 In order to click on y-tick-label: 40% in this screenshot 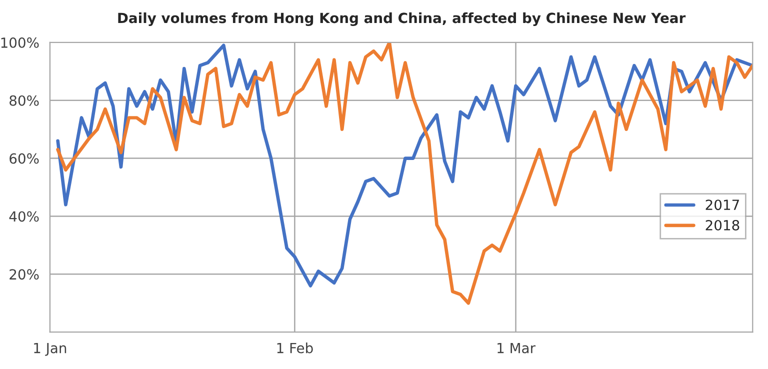, I will do `click(24, 216)`.